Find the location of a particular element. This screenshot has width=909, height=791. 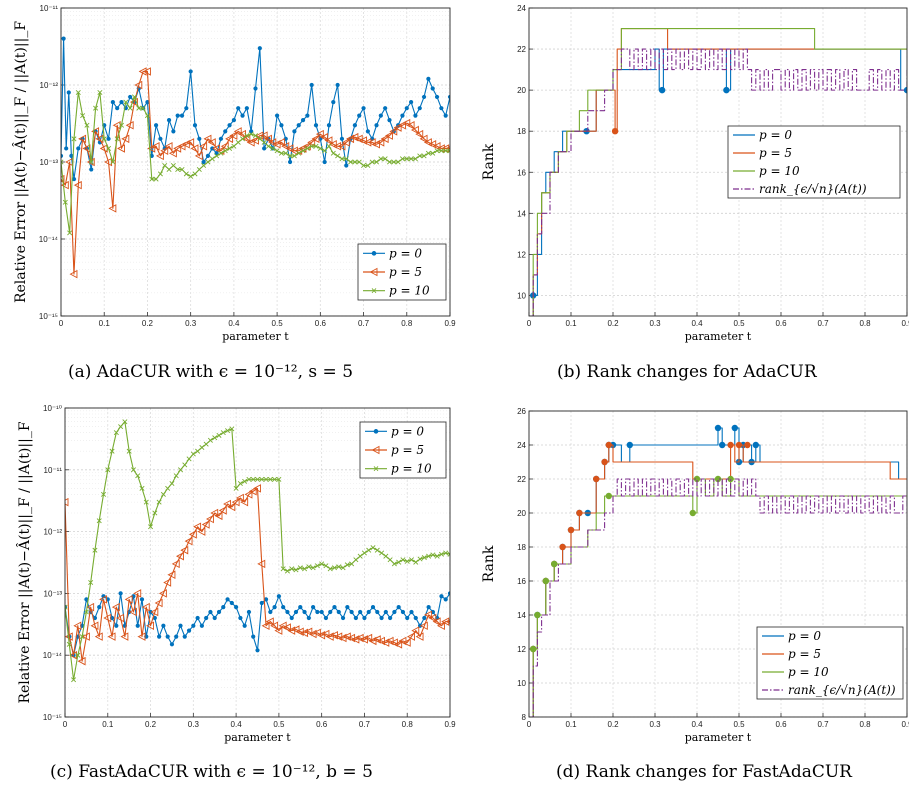

x-tick-label: 0.5 is located at coordinates (279, 724).